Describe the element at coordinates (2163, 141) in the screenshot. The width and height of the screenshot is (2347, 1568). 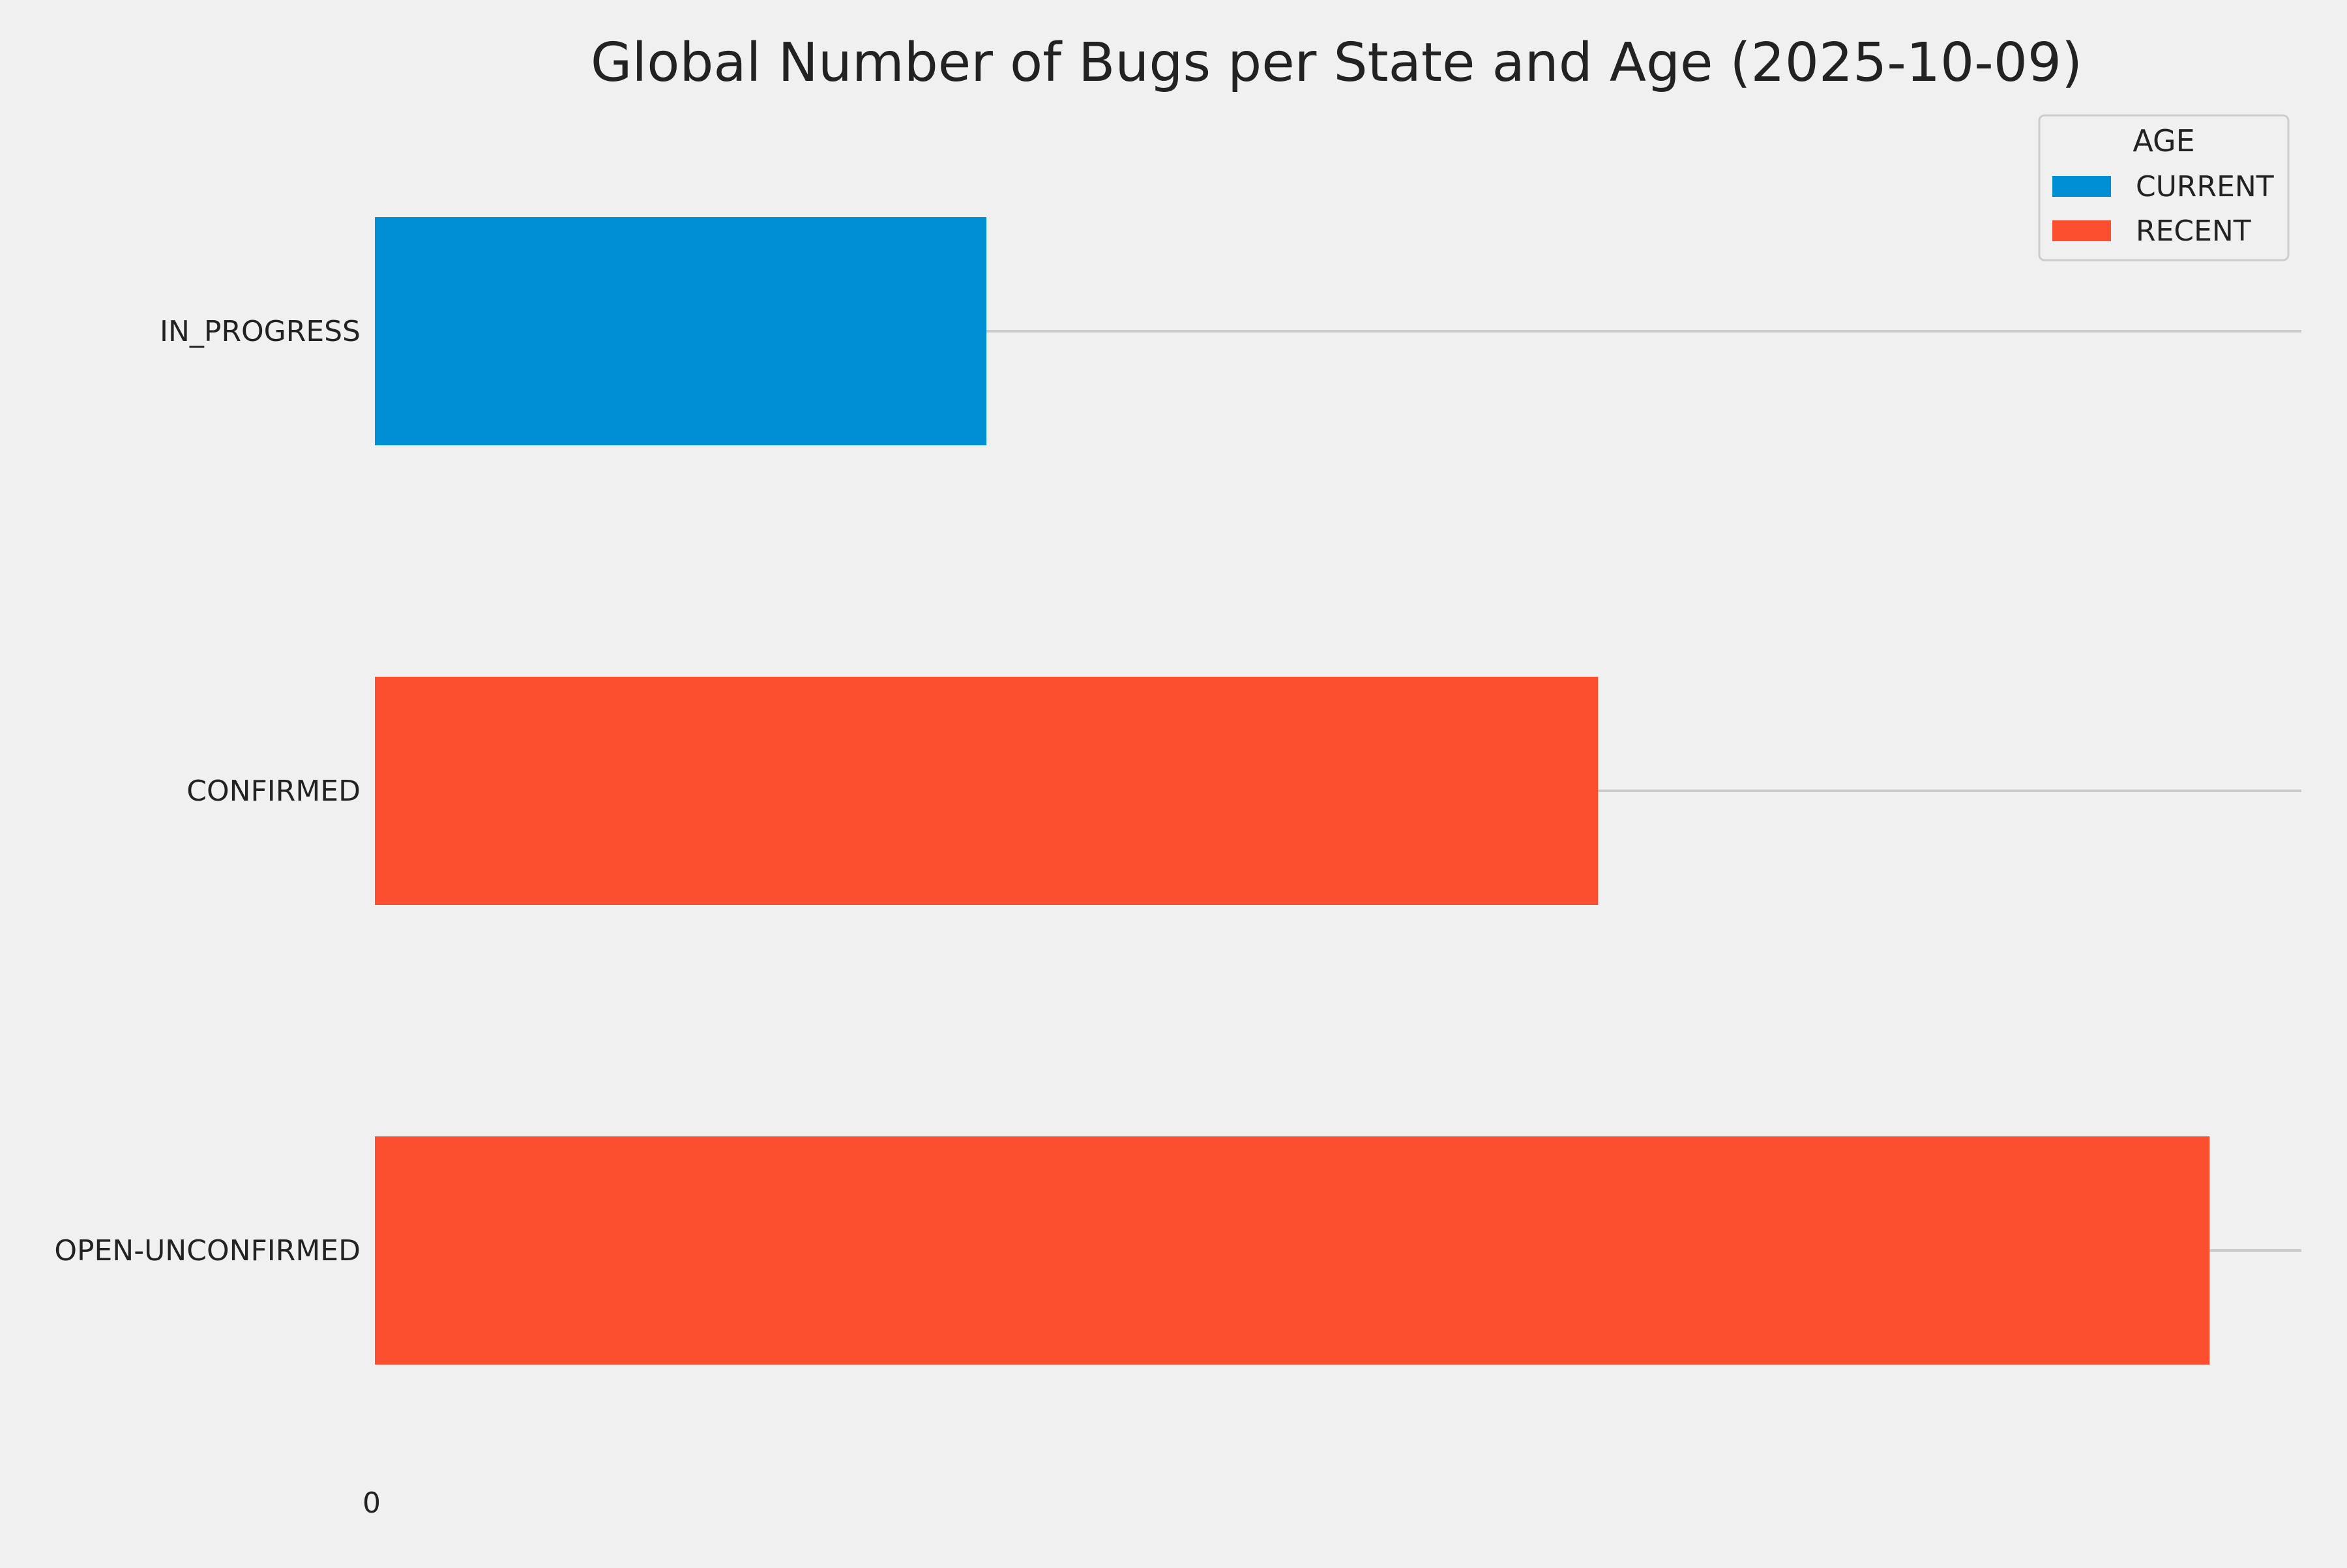
I see `legend-title: AGE` at that location.